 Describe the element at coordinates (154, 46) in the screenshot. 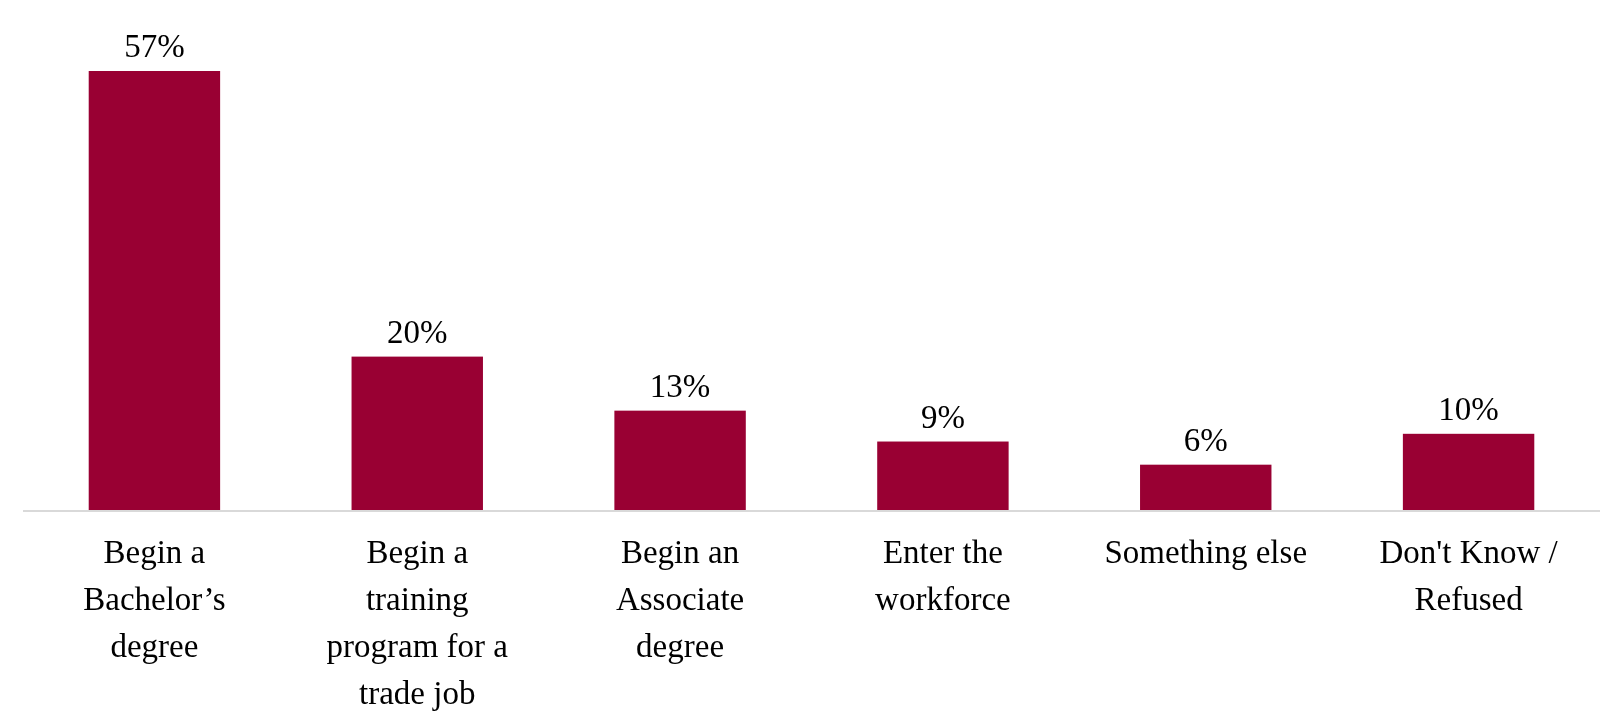

I see `data-label: 57%` at that location.